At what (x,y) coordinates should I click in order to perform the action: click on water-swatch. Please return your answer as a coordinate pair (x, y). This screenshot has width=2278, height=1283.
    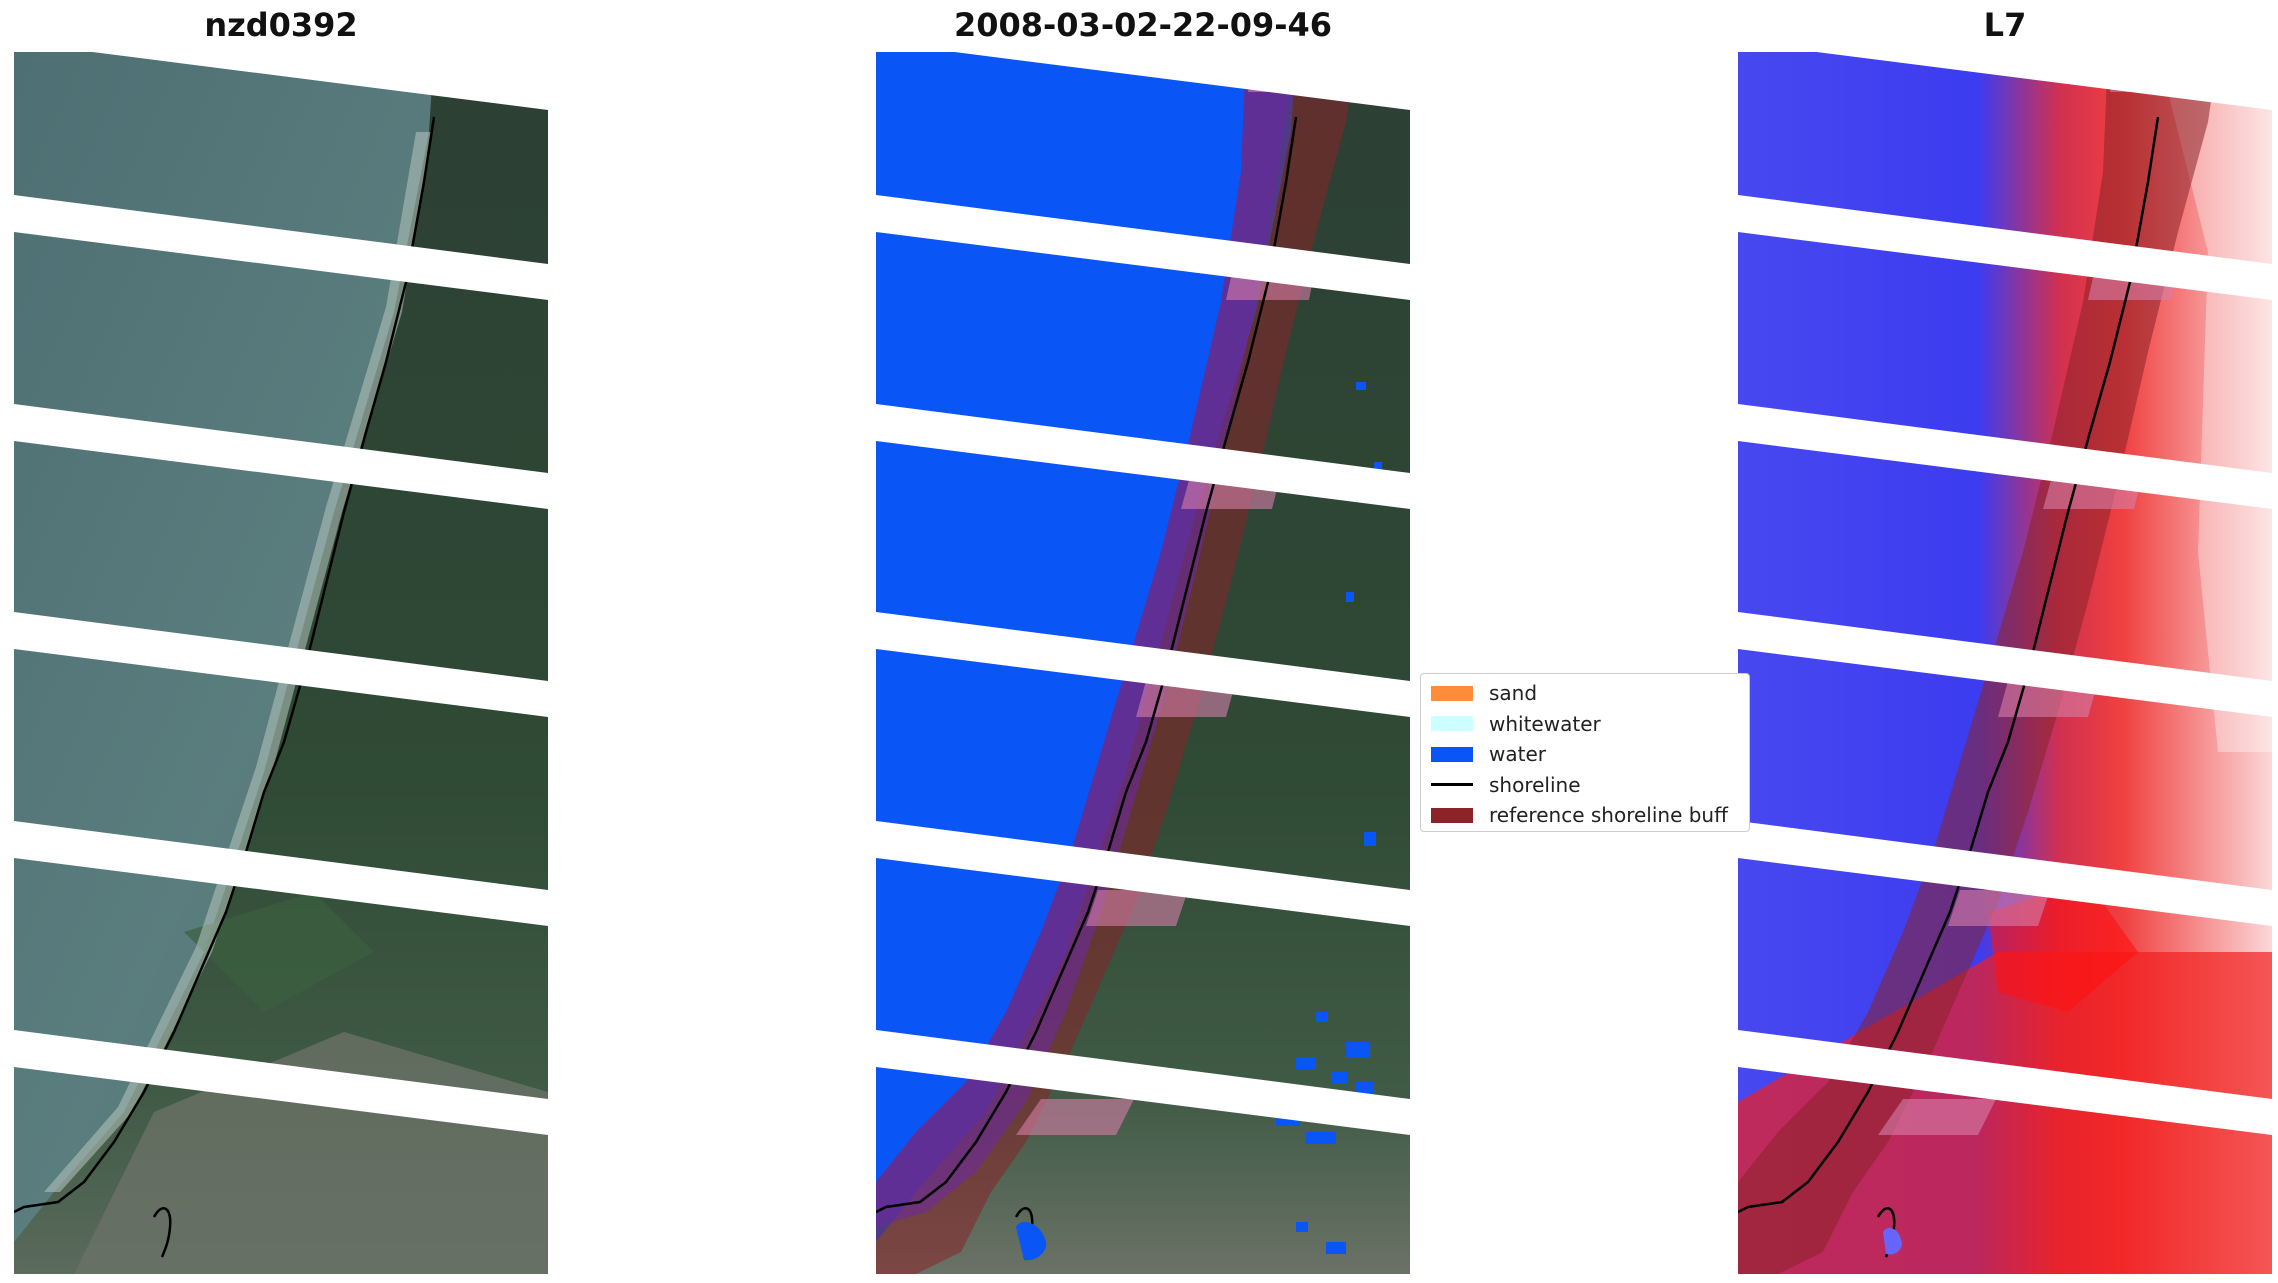
    Looking at the image, I should click on (1452, 754).